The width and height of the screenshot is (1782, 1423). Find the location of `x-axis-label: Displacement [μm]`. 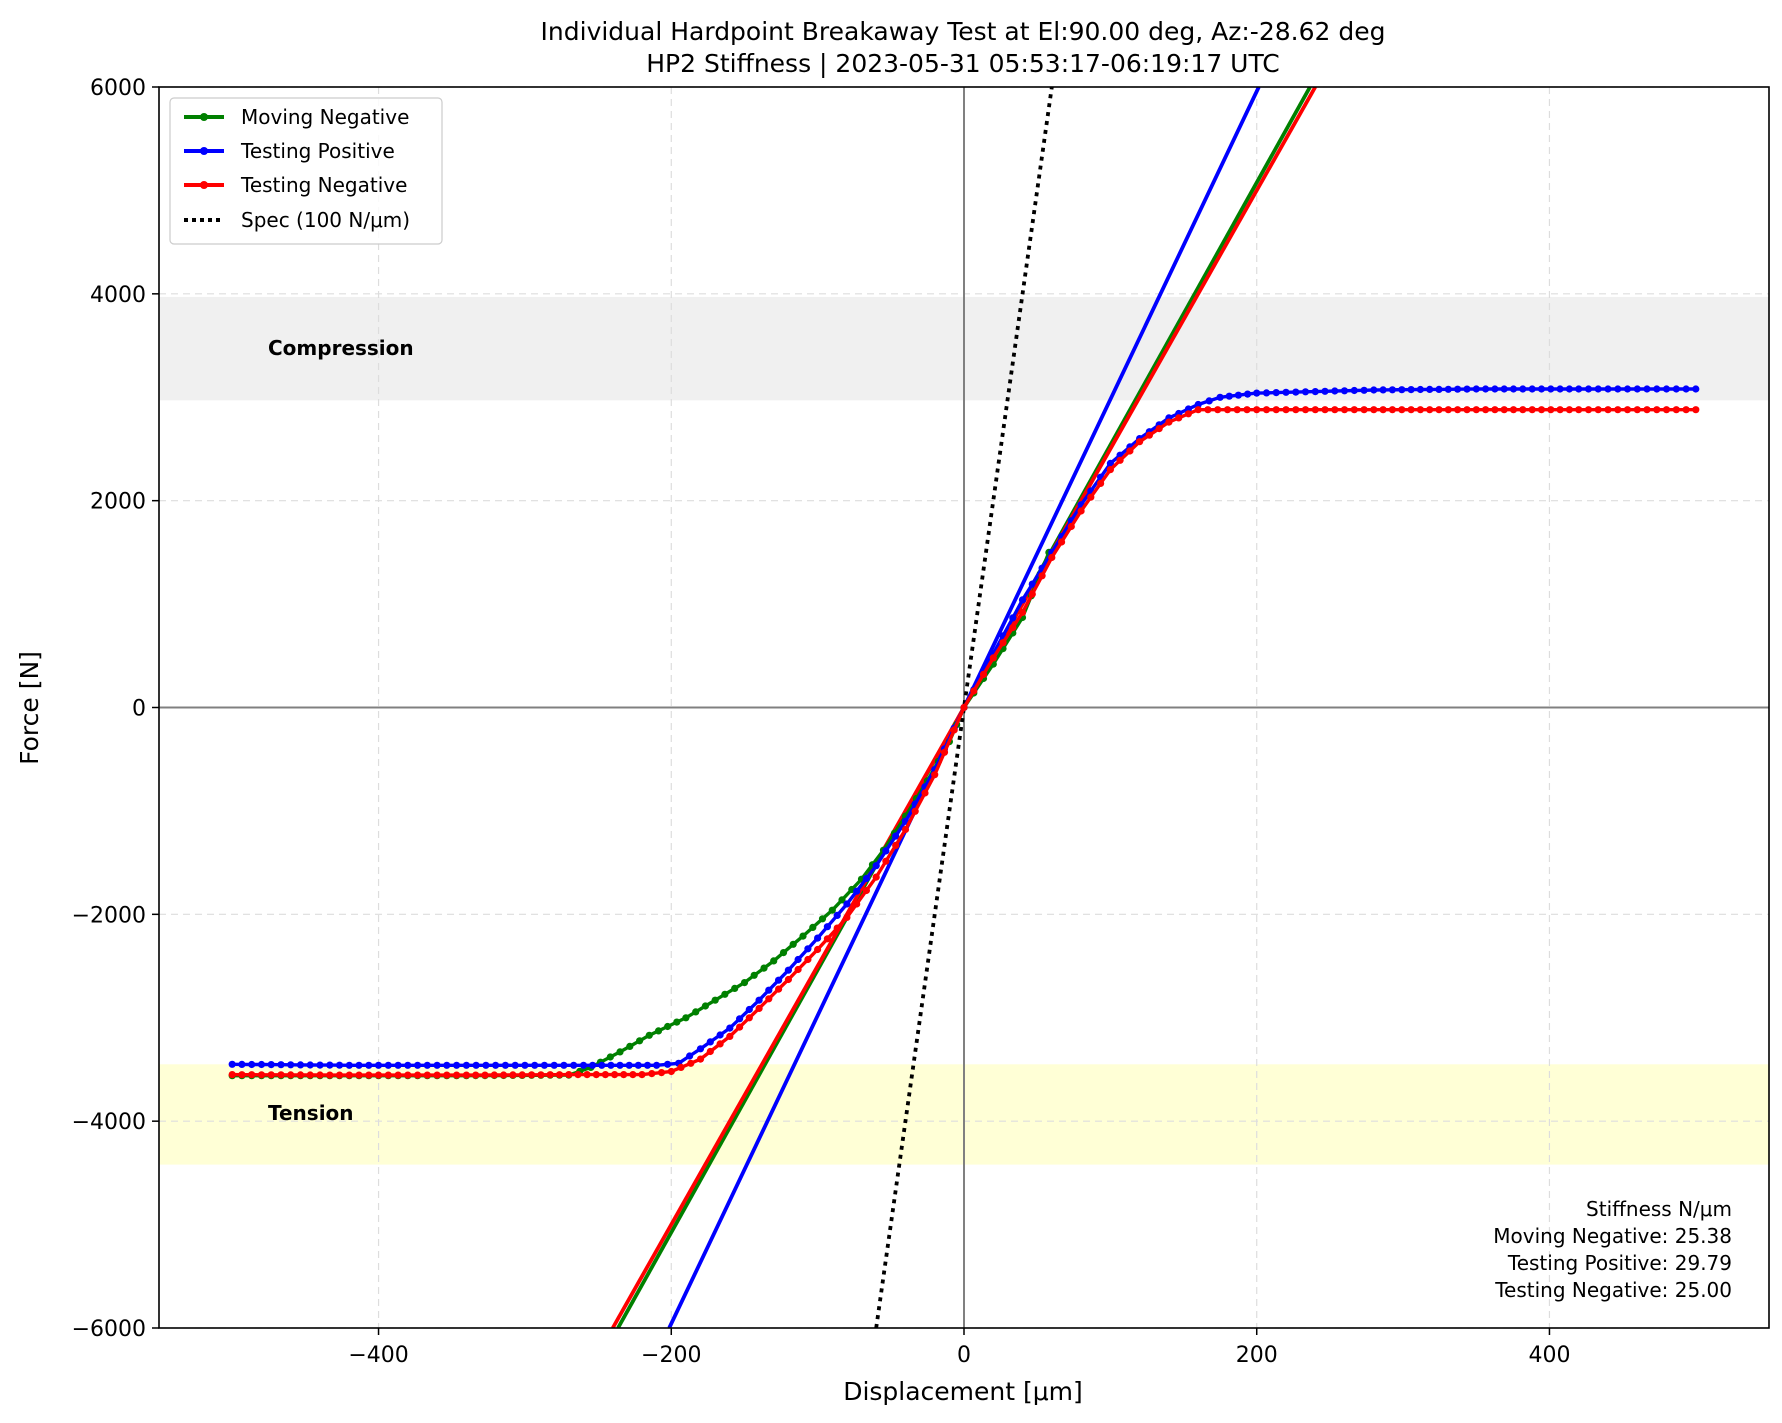

x-axis-label: Displacement [μm] is located at coordinates (963, 1391).